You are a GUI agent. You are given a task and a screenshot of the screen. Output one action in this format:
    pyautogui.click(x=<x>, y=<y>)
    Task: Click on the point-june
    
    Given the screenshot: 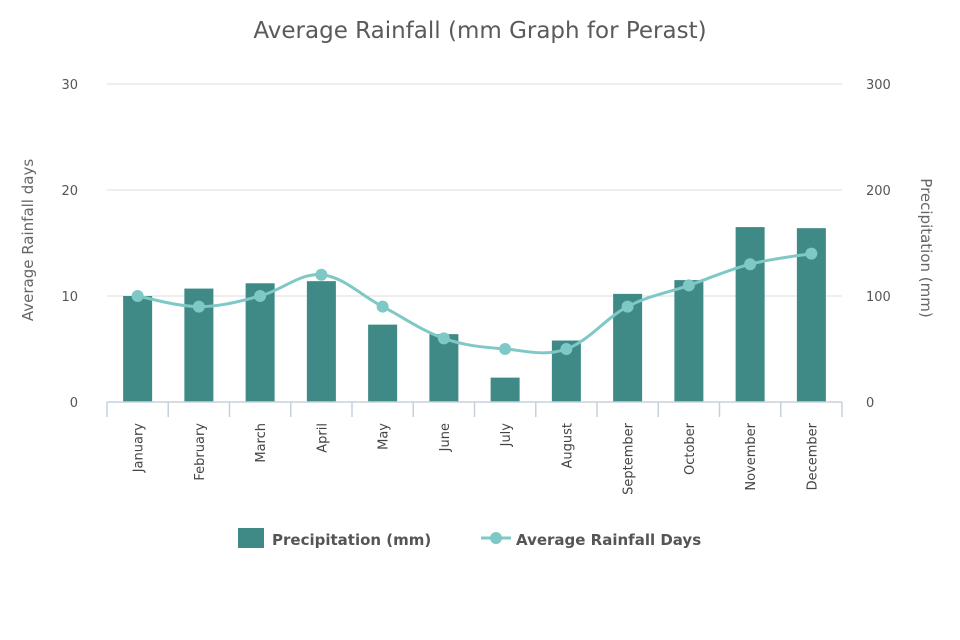 What is the action you would take?
    pyautogui.click(x=443, y=338)
    